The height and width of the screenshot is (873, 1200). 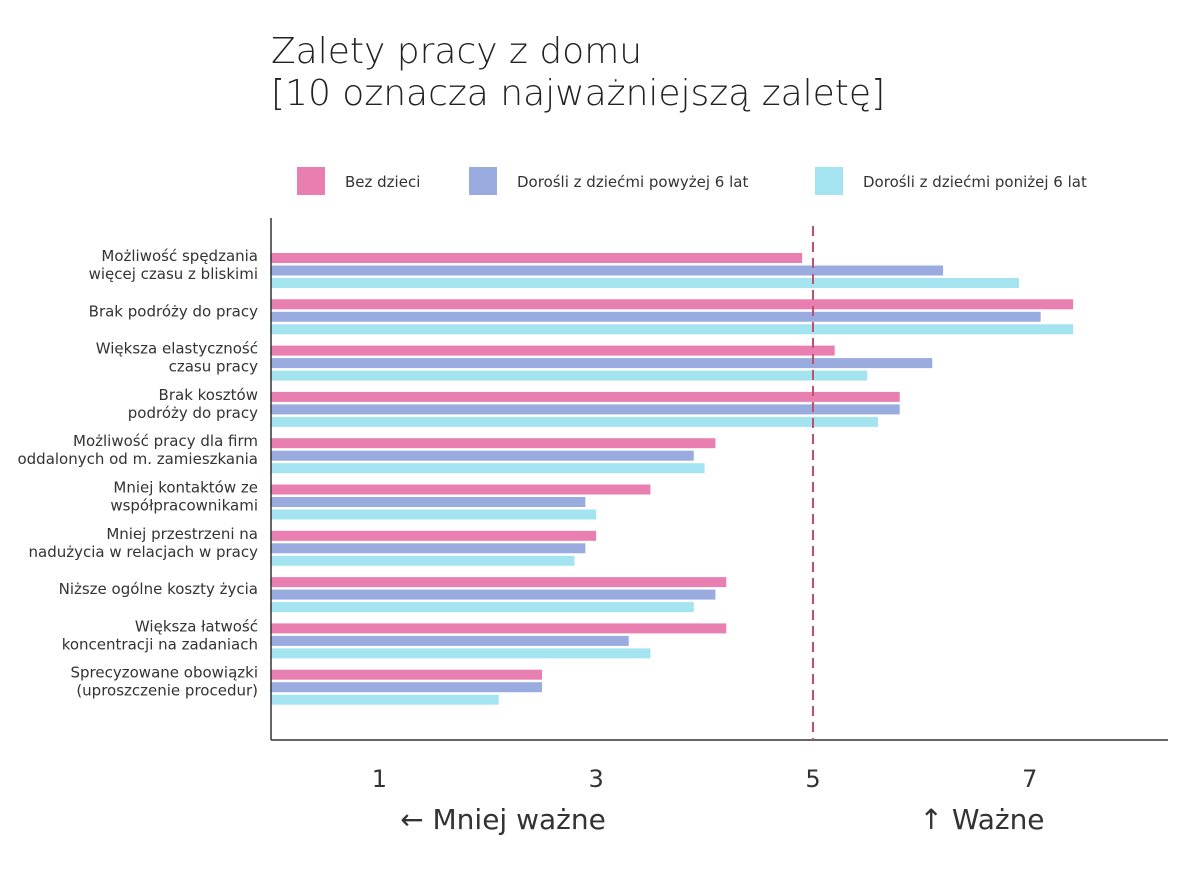 What do you see at coordinates (177, 349) in the screenshot?
I see `category-label: Większa elastyczność` at bounding box center [177, 349].